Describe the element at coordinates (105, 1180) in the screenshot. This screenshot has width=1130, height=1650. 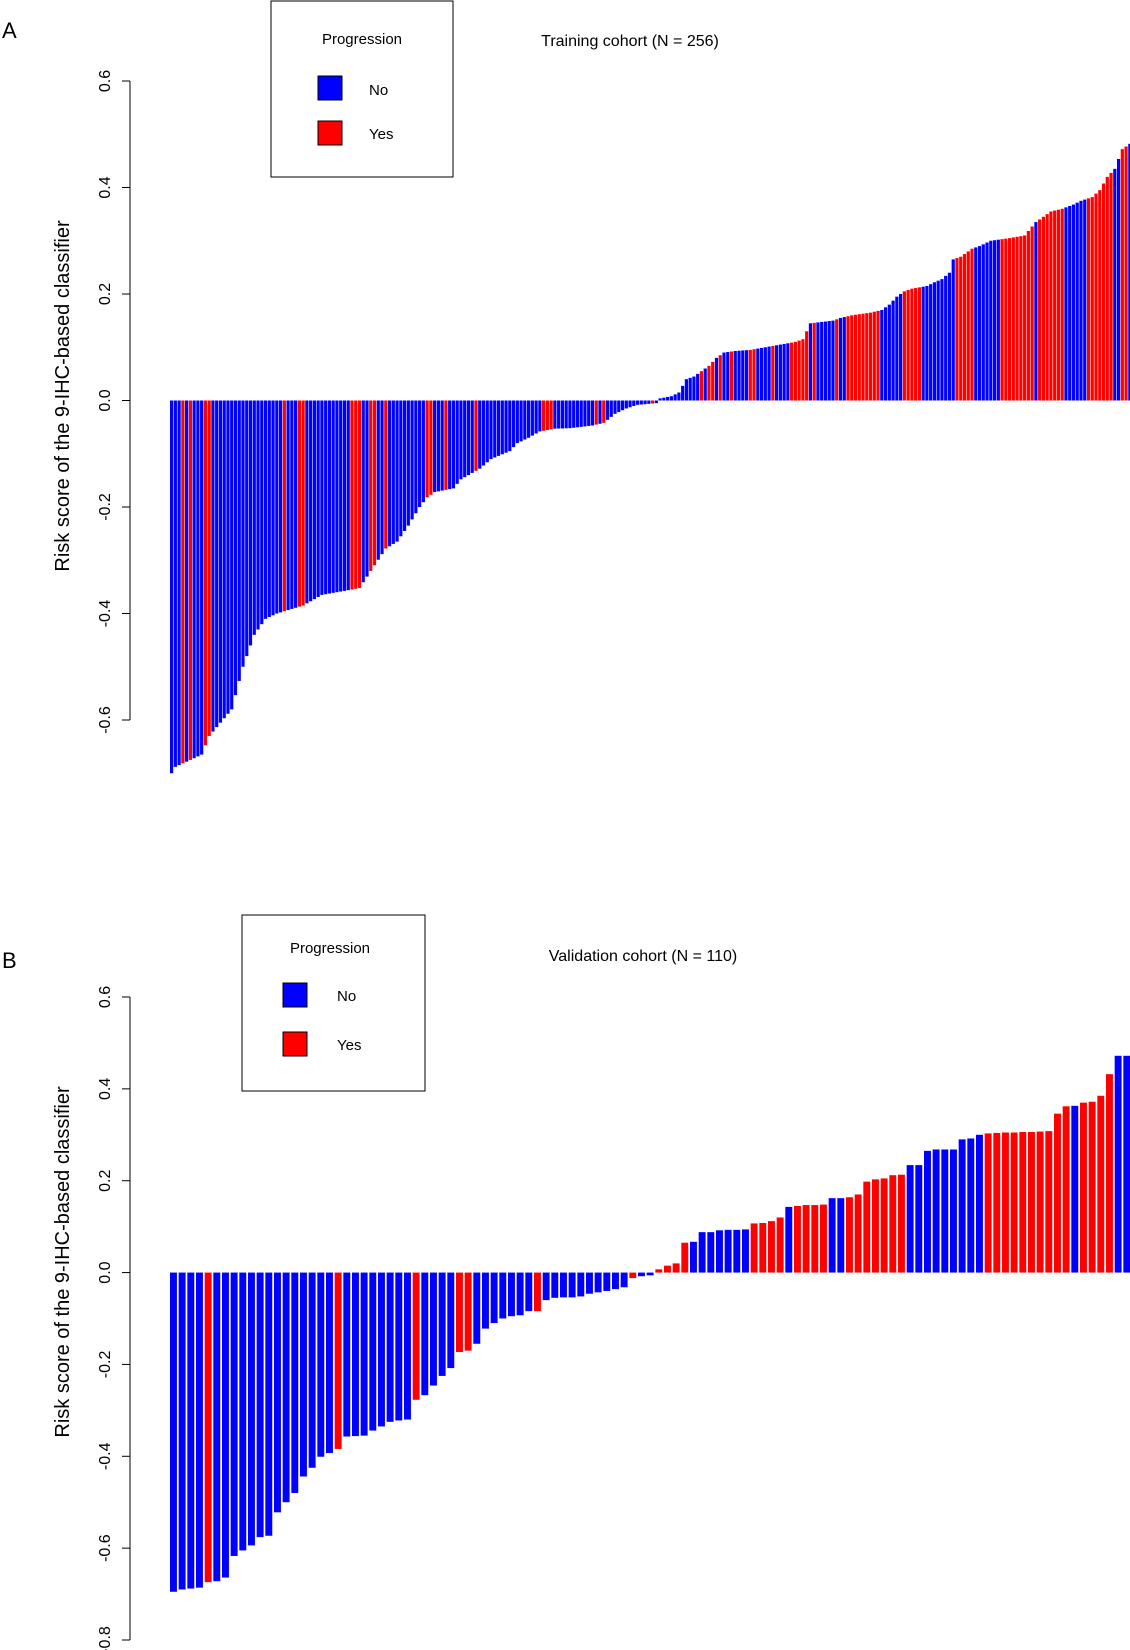
I see `y-tick-label: 0.2` at that location.